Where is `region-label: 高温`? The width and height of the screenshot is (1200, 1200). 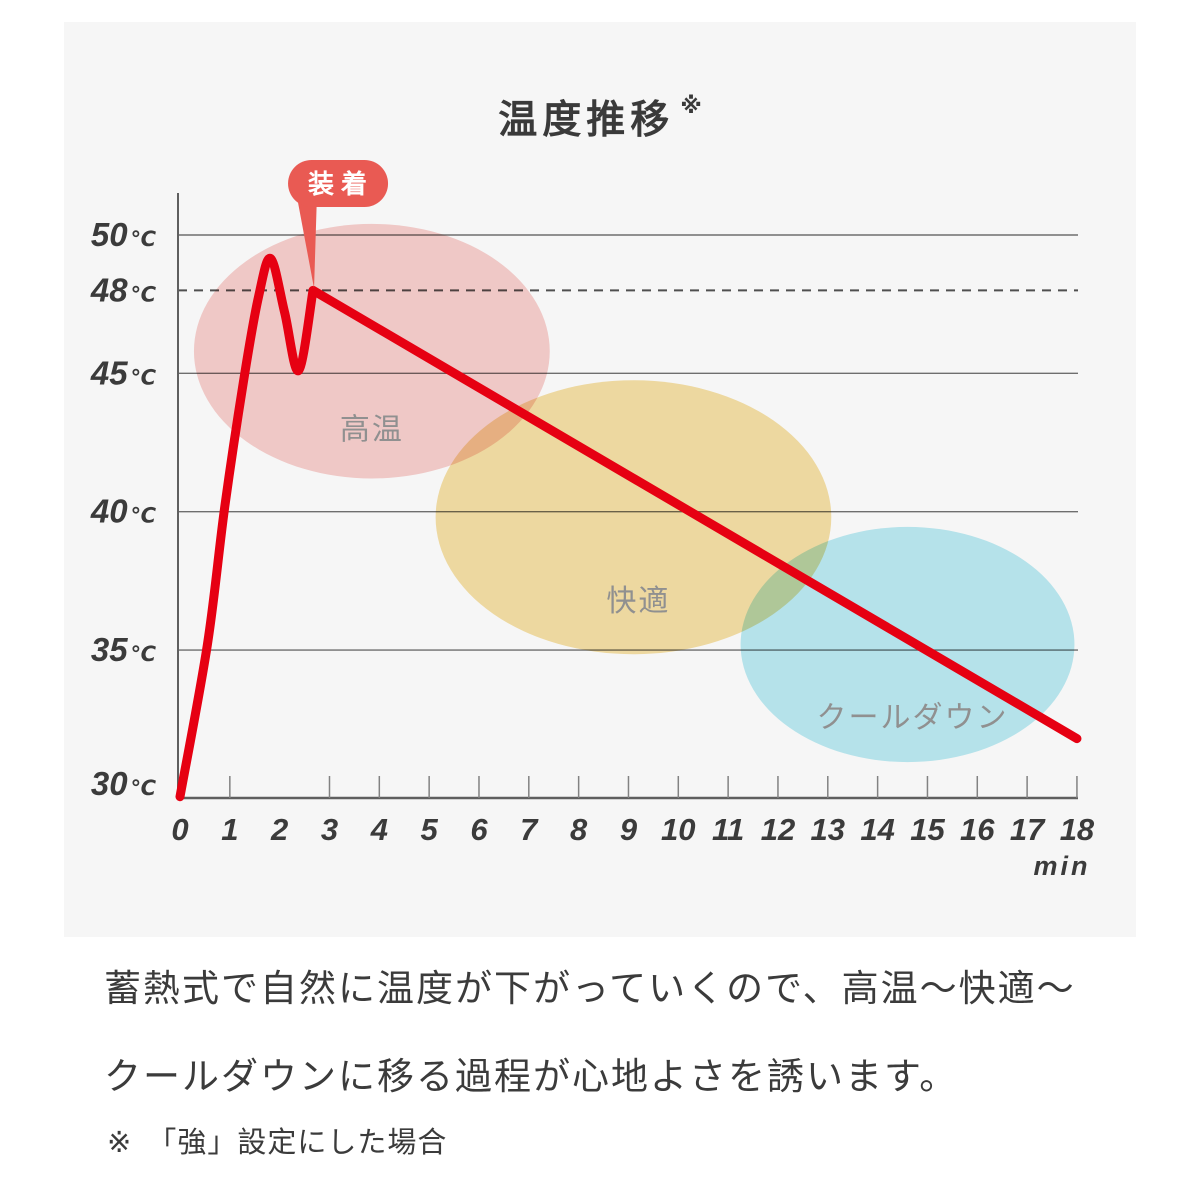
region-label: 高温 is located at coordinates (372, 430).